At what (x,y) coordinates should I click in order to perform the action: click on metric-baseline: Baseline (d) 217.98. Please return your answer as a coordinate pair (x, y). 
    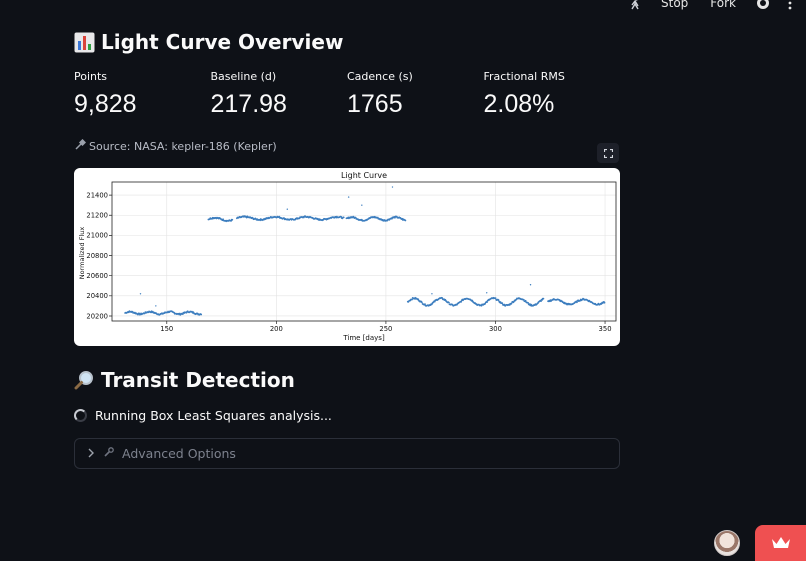
    Looking at the image, I should click on (279, 94).